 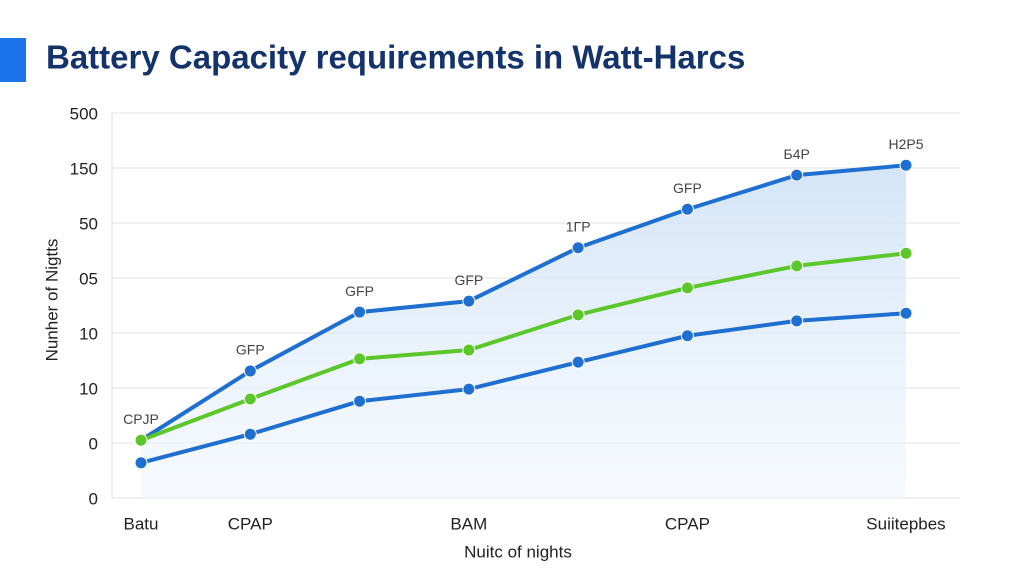 What do you see at coordinates (88, 223) in the screenshot?
I see `y-tick-label: 50` at bounding box center [88, 223].